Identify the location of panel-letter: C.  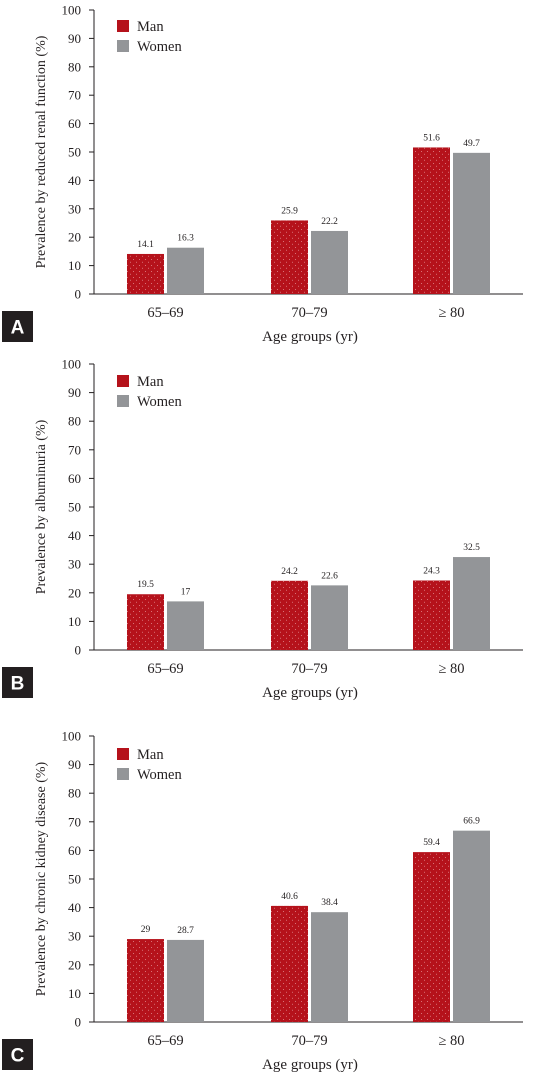
(18, 1056).